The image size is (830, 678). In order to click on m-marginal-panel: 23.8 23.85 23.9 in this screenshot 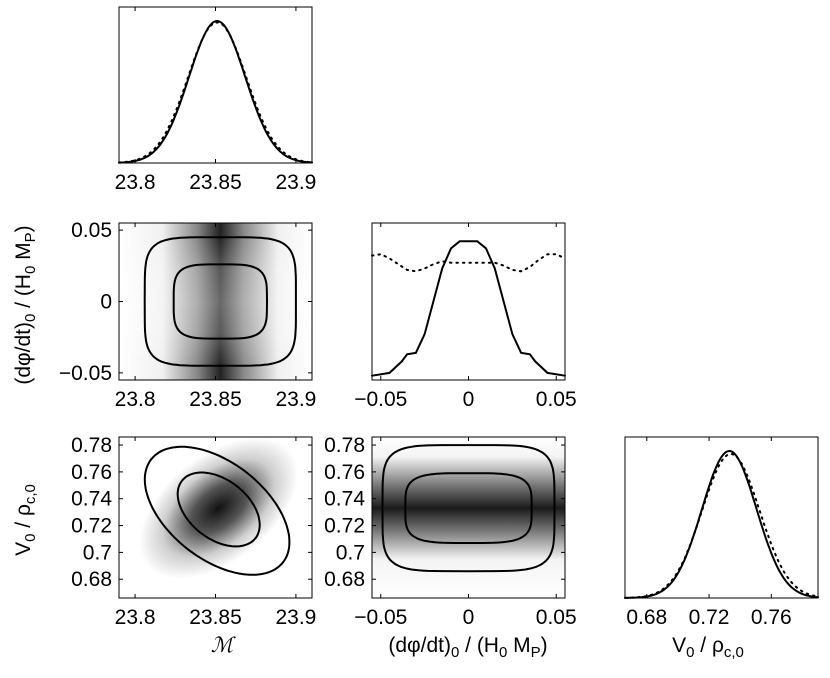, I will do `click(215, 100)`.